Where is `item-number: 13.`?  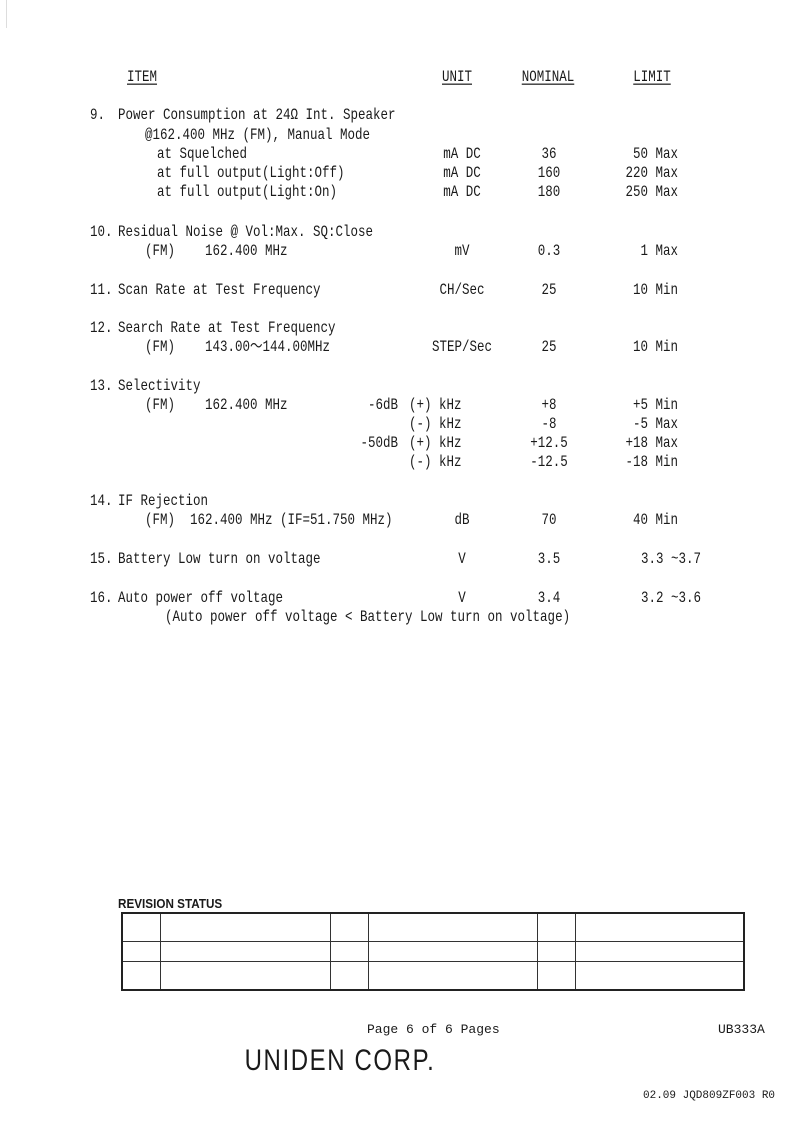 item-number: 13. is located at coordinates (101, 386).